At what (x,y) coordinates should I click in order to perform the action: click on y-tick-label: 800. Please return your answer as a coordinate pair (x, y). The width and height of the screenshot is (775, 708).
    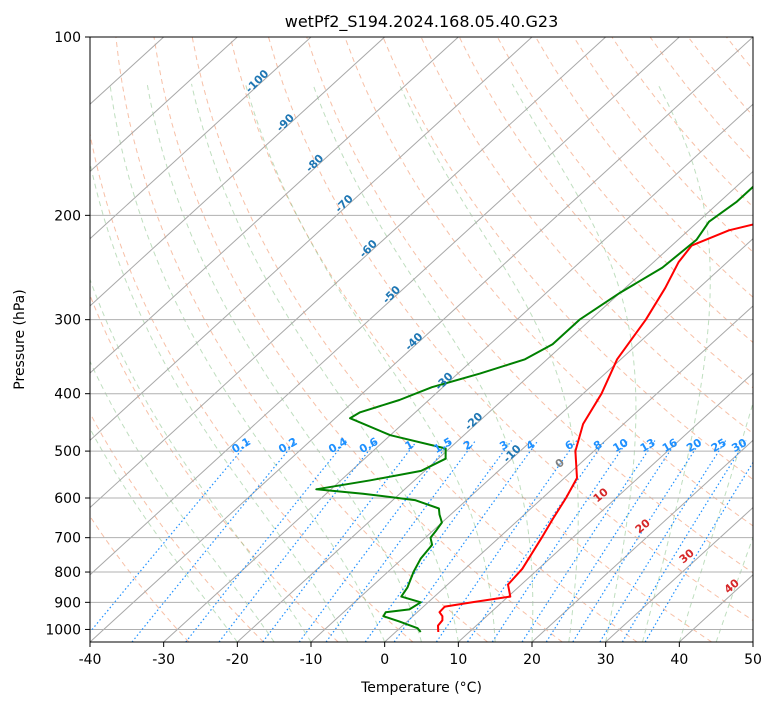
    Looking at the image, I should click on (67, 573).